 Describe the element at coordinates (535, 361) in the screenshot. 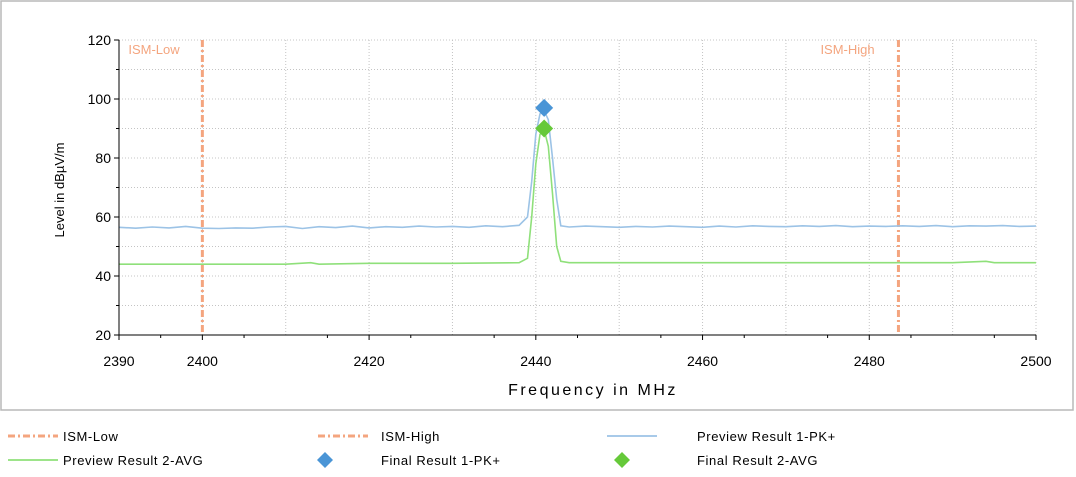

I see `x-tick-label: 2440` at that location.